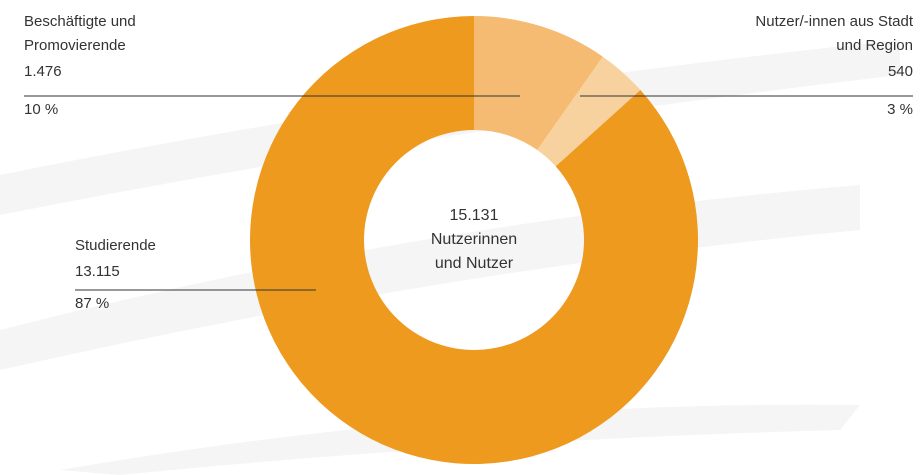  Describe the element at coordinates (80, 33) in the screenshot. I see `category-label: Beschäftigte und Promovierende` at that location.